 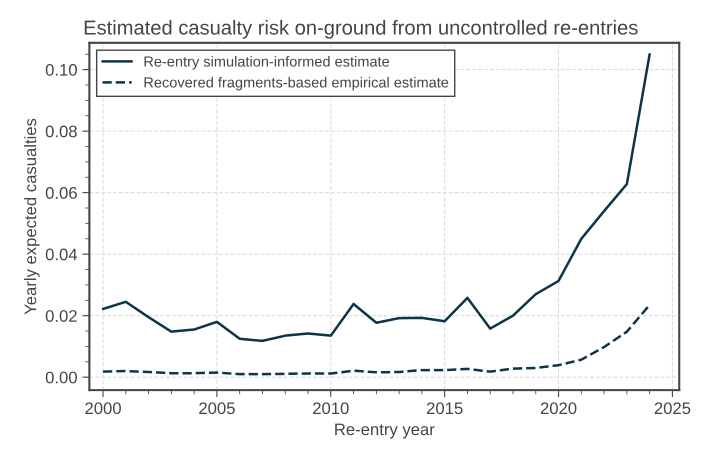 What do you see at coordinates (61, 132) in the screenshot?
I see `y-tick-label: 0.08` at bounding box center [61, 132].